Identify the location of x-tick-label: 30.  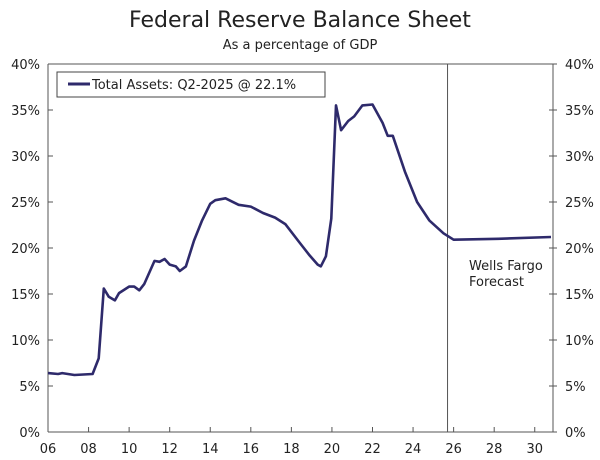
(534, 449).